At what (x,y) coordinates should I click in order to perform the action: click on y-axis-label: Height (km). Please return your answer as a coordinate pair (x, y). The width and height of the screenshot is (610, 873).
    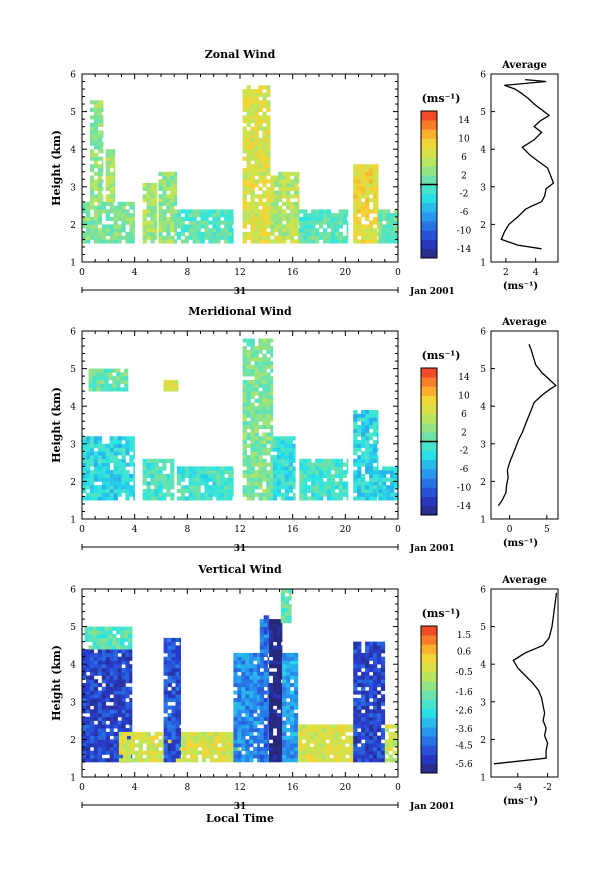
    Looking at the image, I should click on (56, 425).